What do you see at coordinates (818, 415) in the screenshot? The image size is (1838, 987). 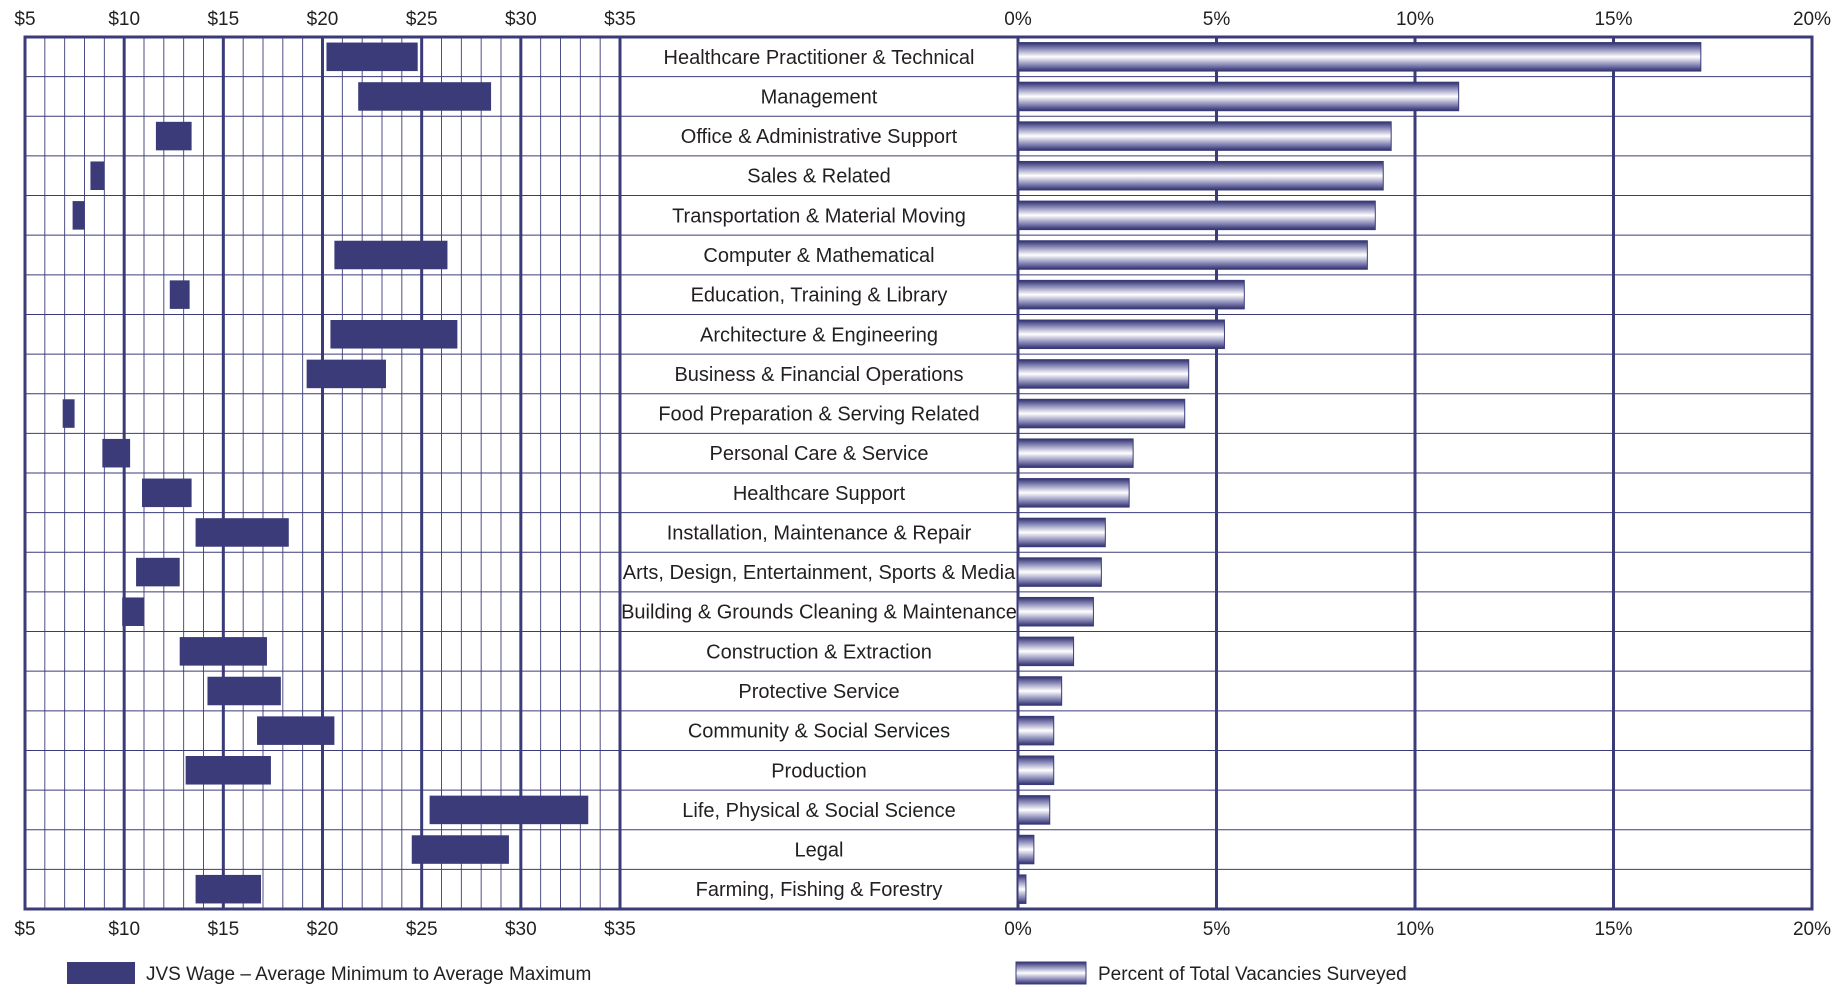 I see `category-label: Food Preparation & Serving Related` at bounding box center [818, 415].